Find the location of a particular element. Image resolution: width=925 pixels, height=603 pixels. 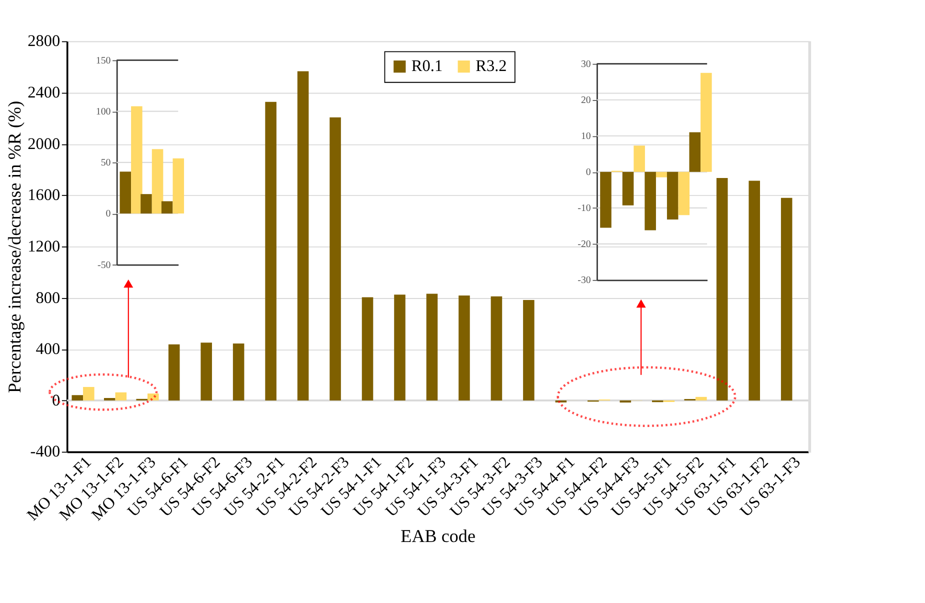

y-tick-label: 30 is located at coordinates (585, 64).